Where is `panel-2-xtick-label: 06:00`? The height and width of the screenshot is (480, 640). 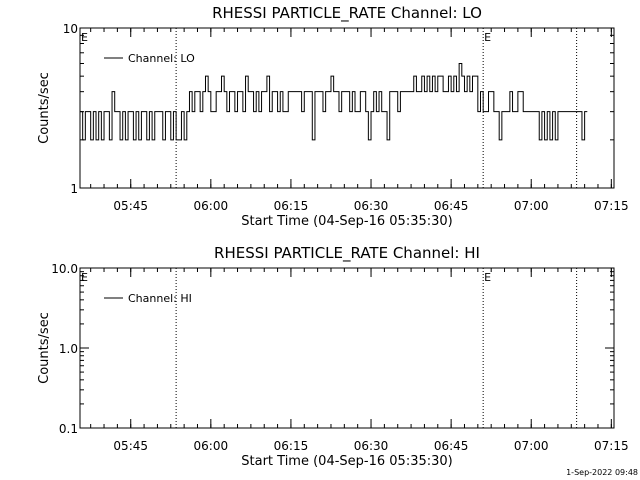 panel-2-xtick-label: 06:00 is located at coordinates (211, 446).